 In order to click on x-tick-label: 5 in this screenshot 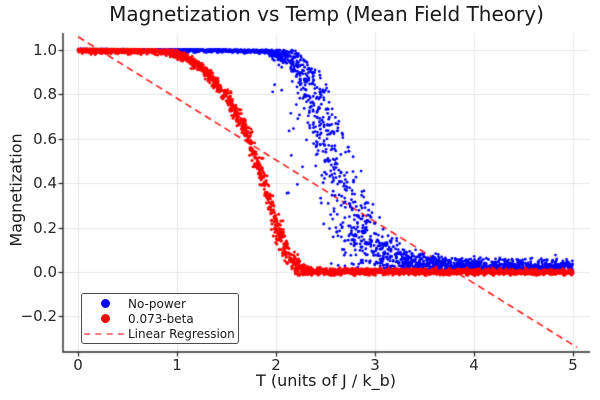, I will do `click(573, 365)`.